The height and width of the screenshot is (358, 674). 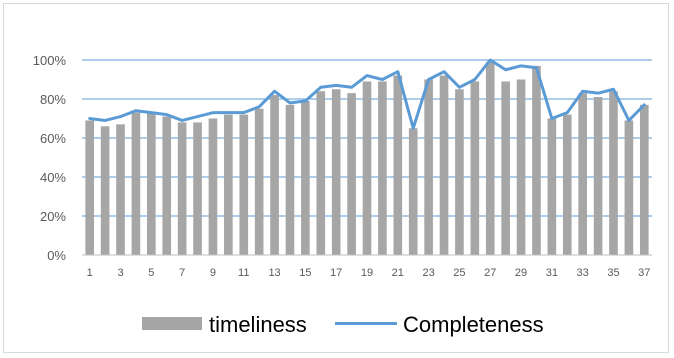 What do you see at coordinates (490, 273) in the screenshot?
I see `x-tick-label: 27` at bounding box center [490, 273].